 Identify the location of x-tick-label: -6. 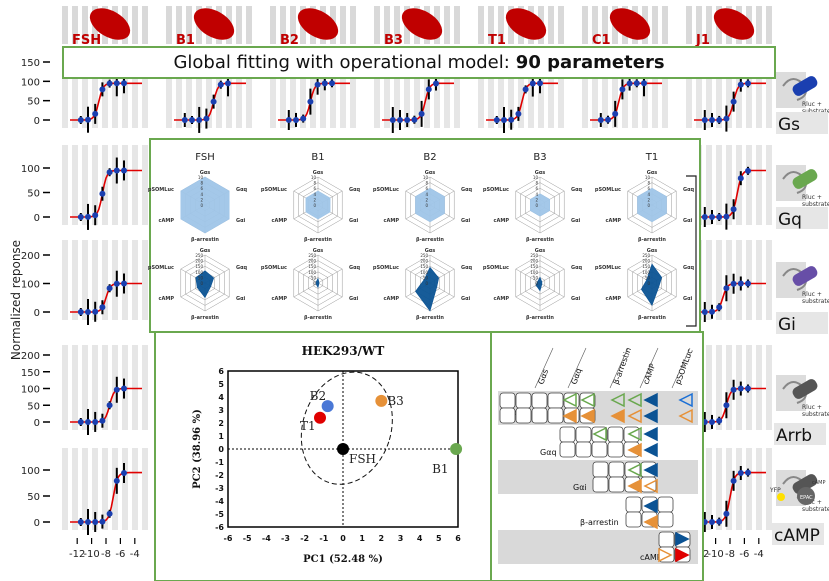
(120, 554).